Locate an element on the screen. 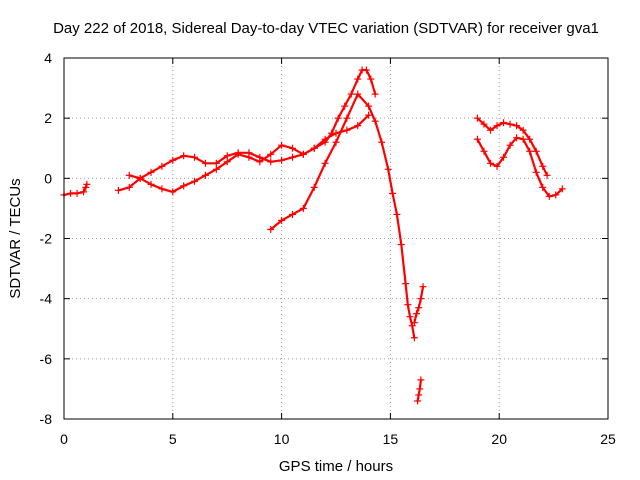  series-lower-arc-b is located at coordinates (249, 153).